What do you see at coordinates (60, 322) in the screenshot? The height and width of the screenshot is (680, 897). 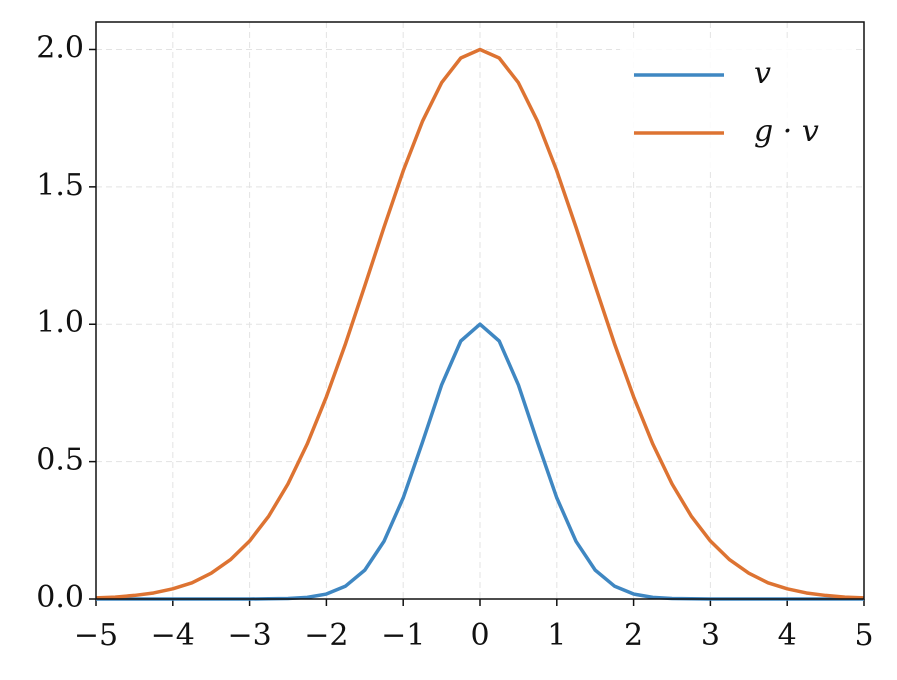 I see `y-tick-label: 1.0` at bounding box center [60, 322].